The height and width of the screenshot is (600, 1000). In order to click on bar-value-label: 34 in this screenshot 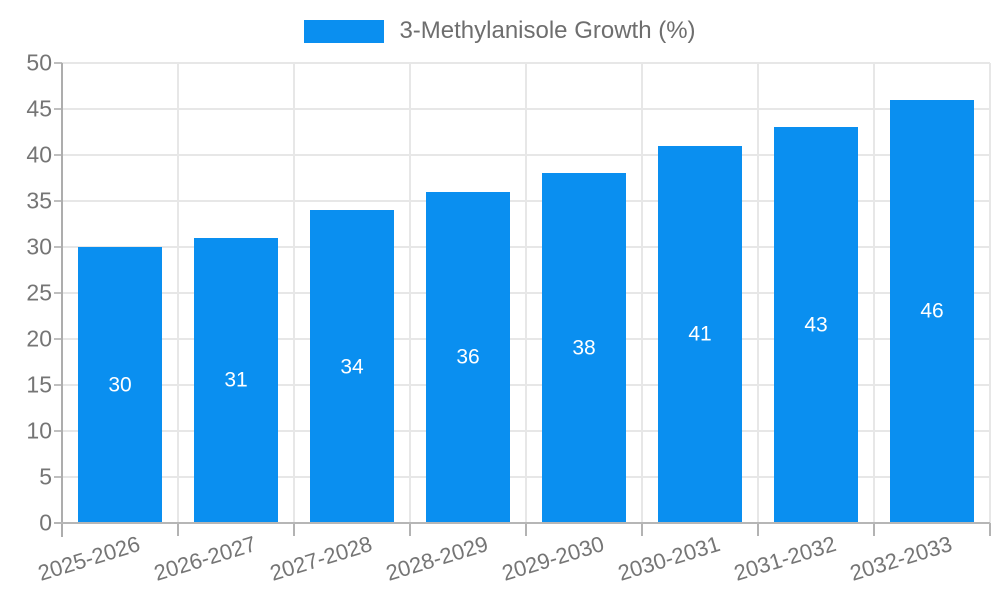, I will do `click(352, 367)`.